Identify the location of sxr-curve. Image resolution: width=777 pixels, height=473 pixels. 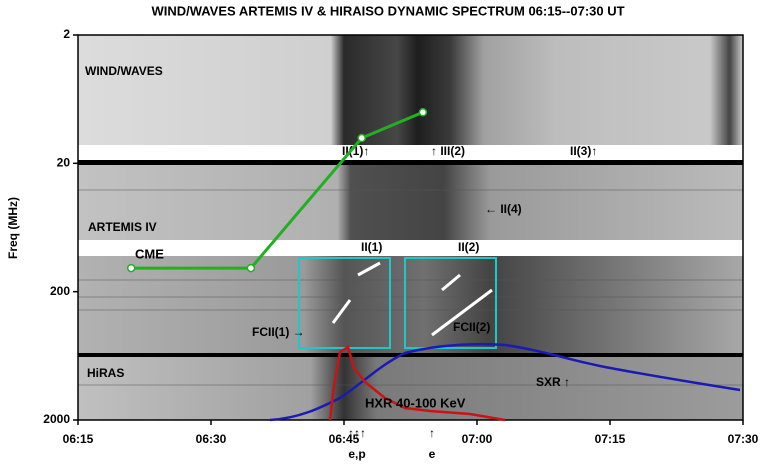
(505, 382).